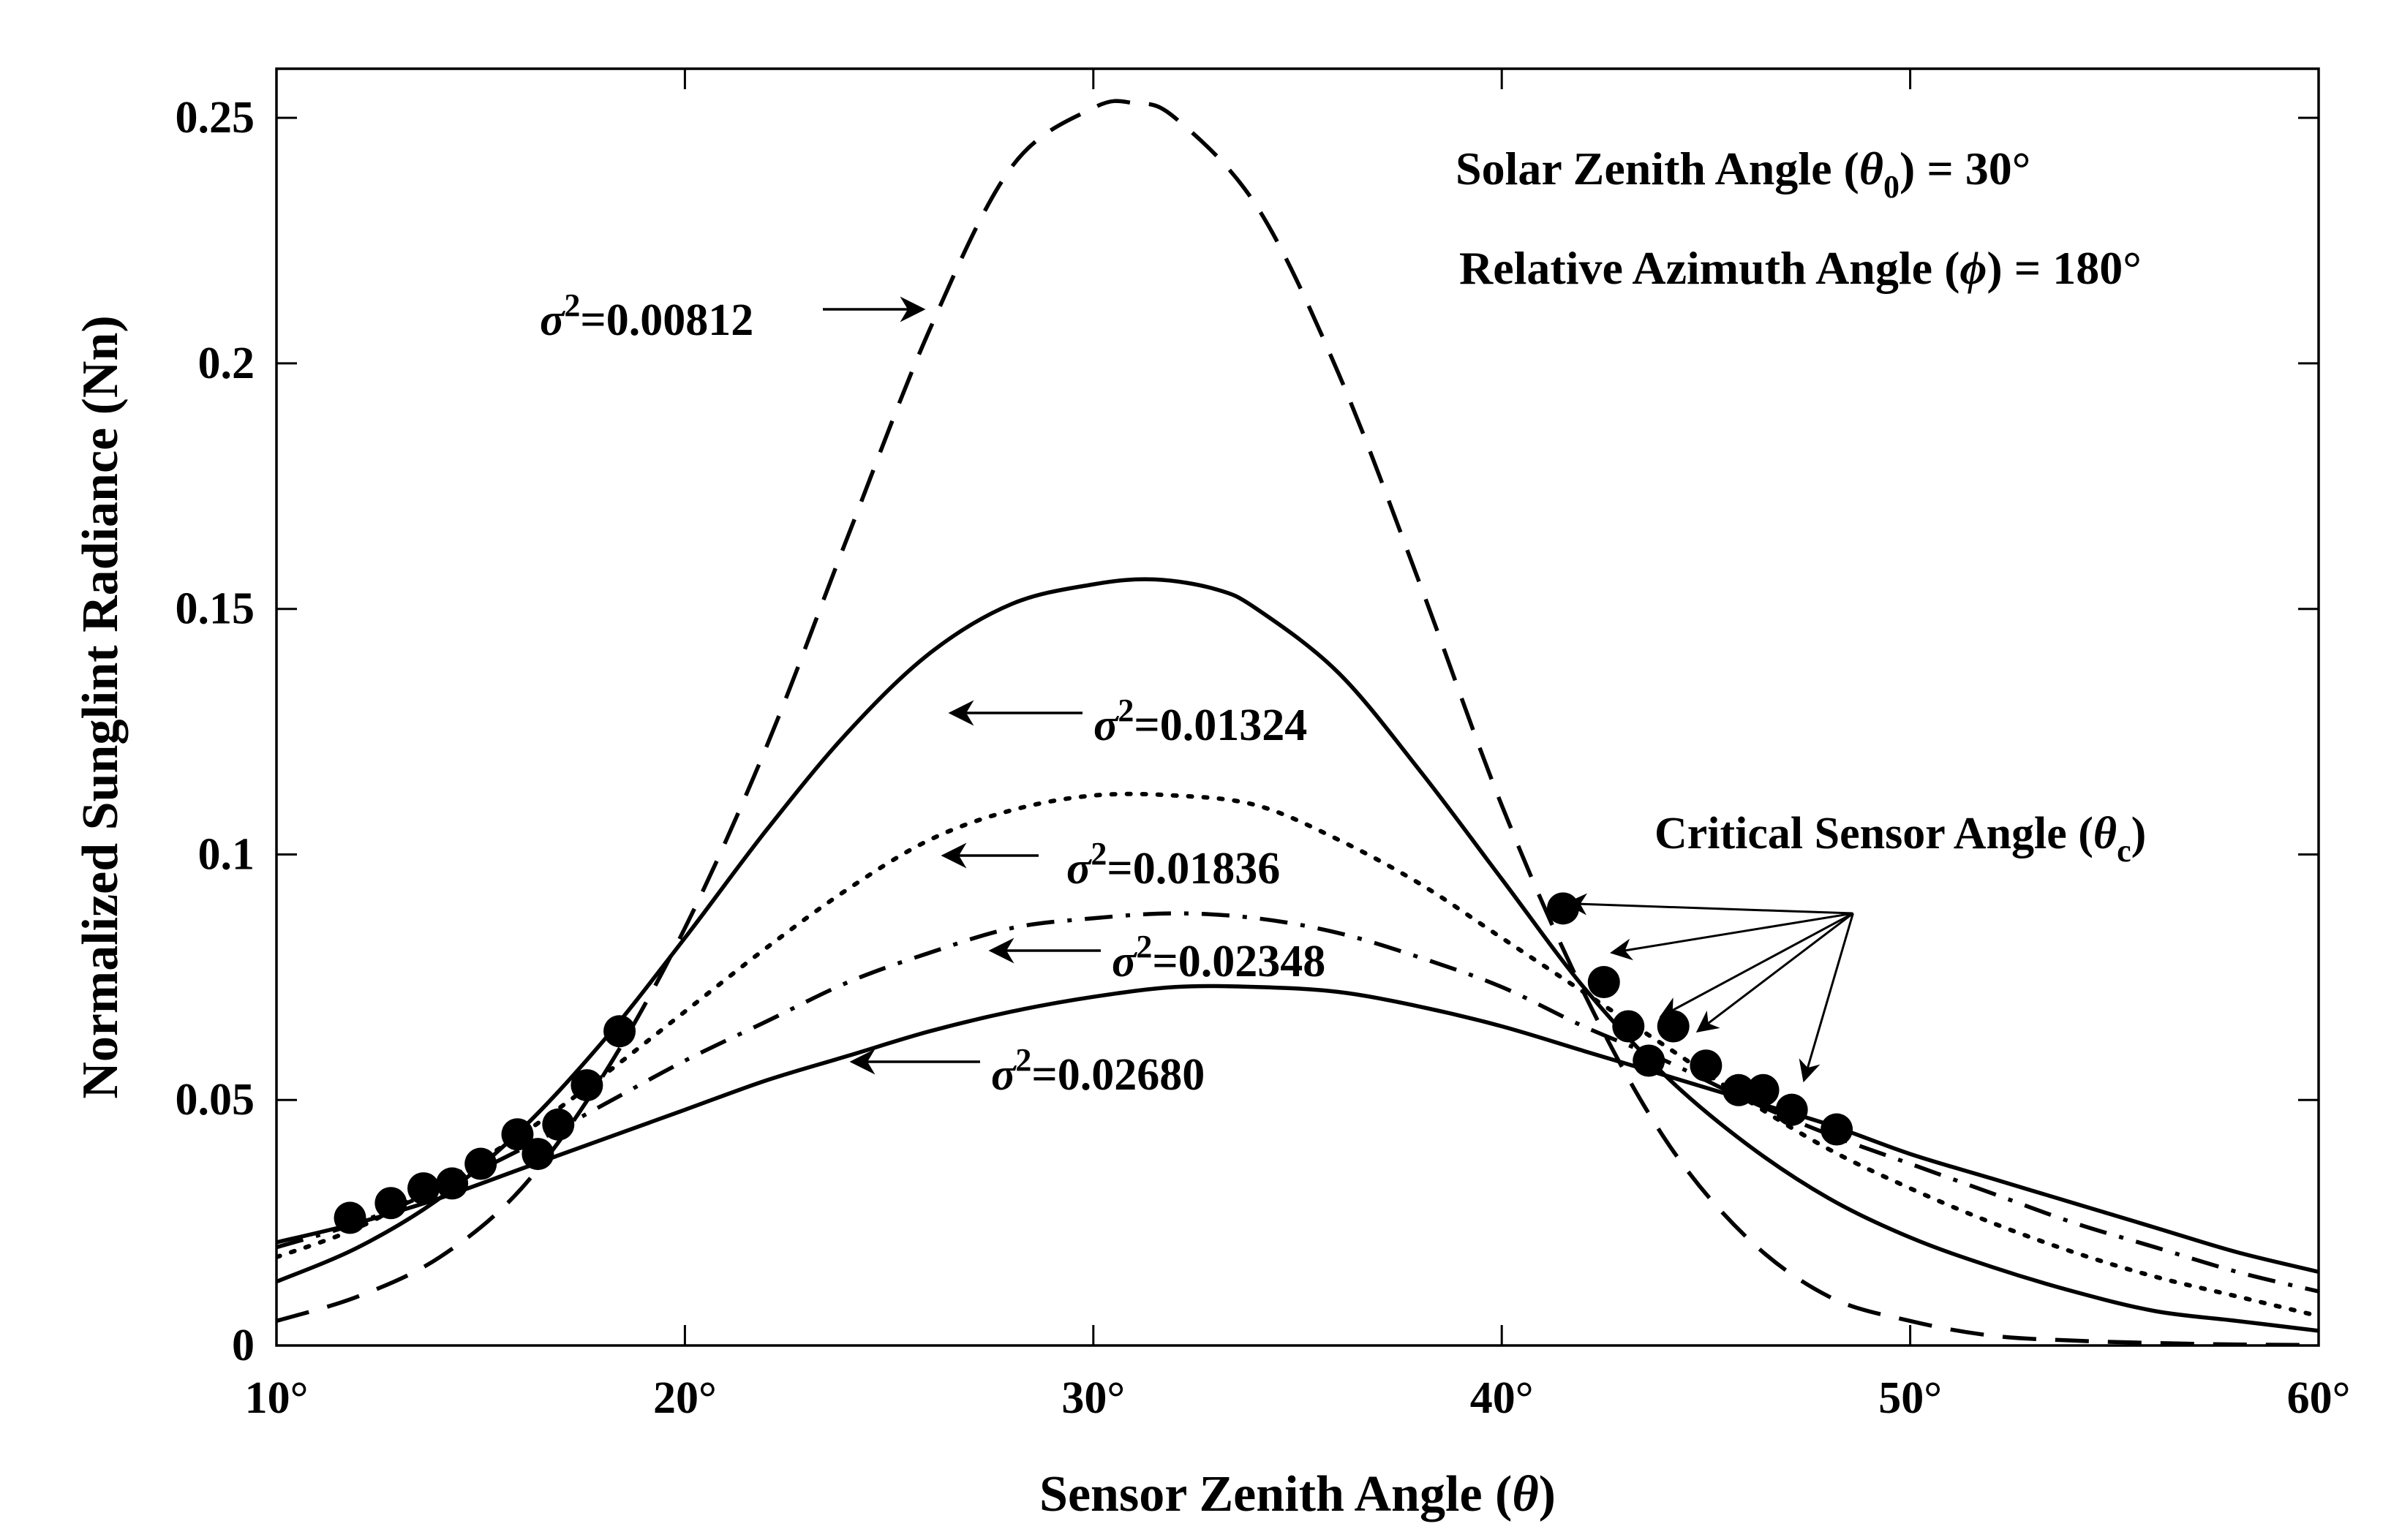 The height and width of the screenshot is (1540, 2402). Describe the element at coordinates (1173, 865) in the screenshot. I see `series-label-3: σ2=0.01836` at that location.